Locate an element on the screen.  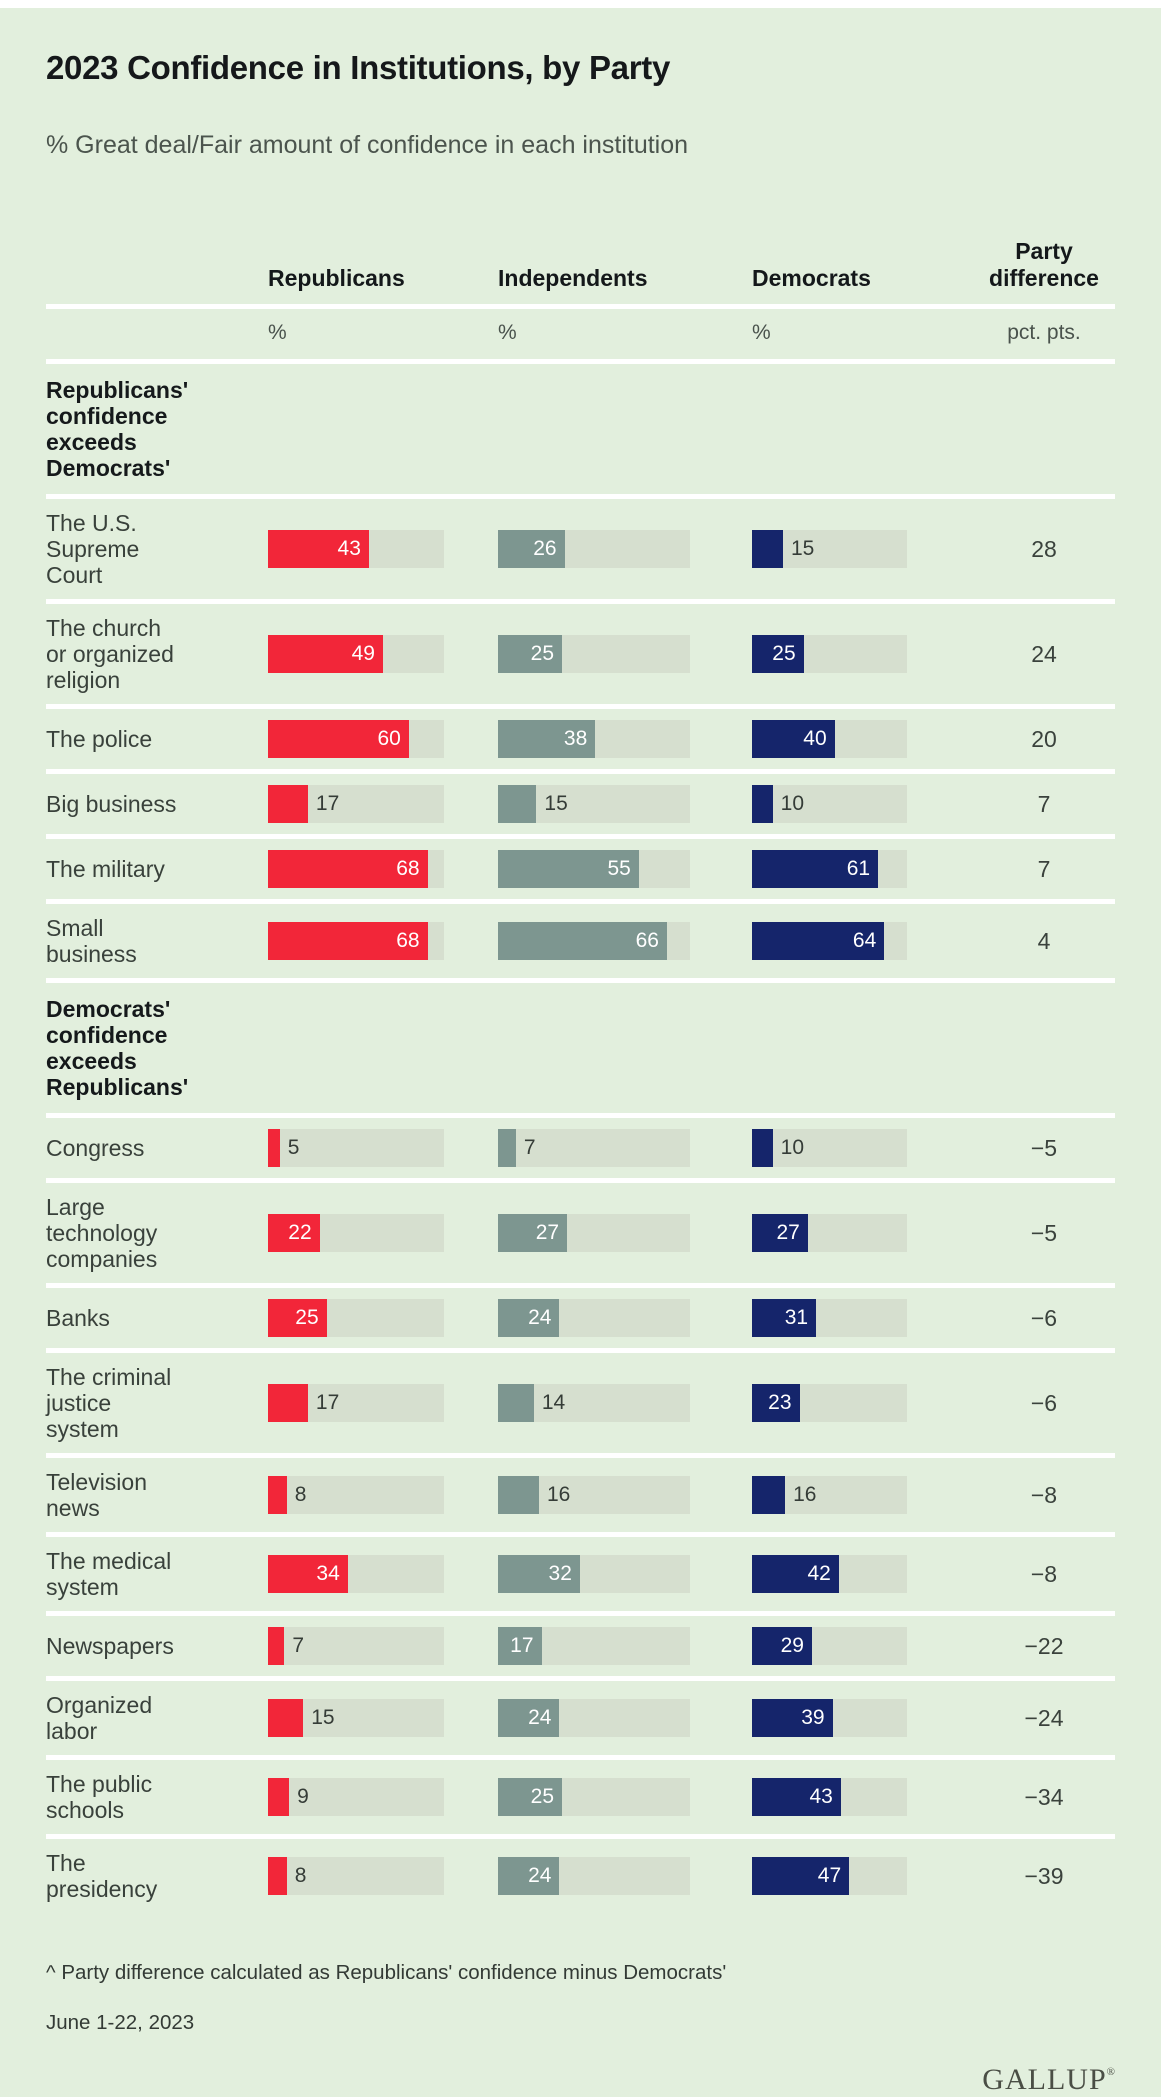
bar-cell-republicans: 34 is located at coordinates (356, 1574).